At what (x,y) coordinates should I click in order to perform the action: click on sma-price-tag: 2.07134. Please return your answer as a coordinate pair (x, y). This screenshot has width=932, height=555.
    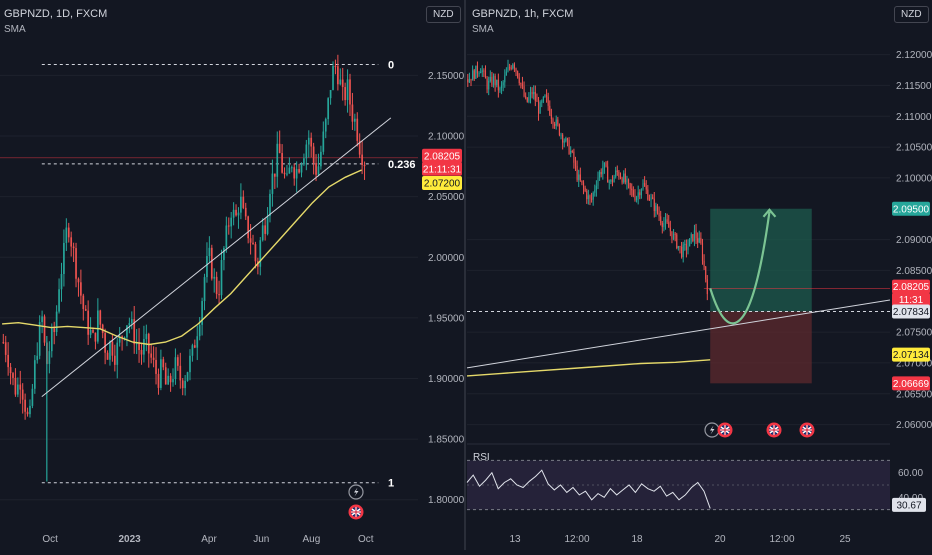
    Looking at the image, I should click on (911, 354).